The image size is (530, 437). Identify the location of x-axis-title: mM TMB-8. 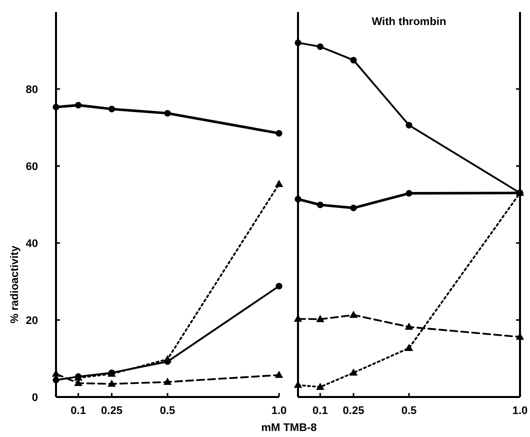
(289, 428).